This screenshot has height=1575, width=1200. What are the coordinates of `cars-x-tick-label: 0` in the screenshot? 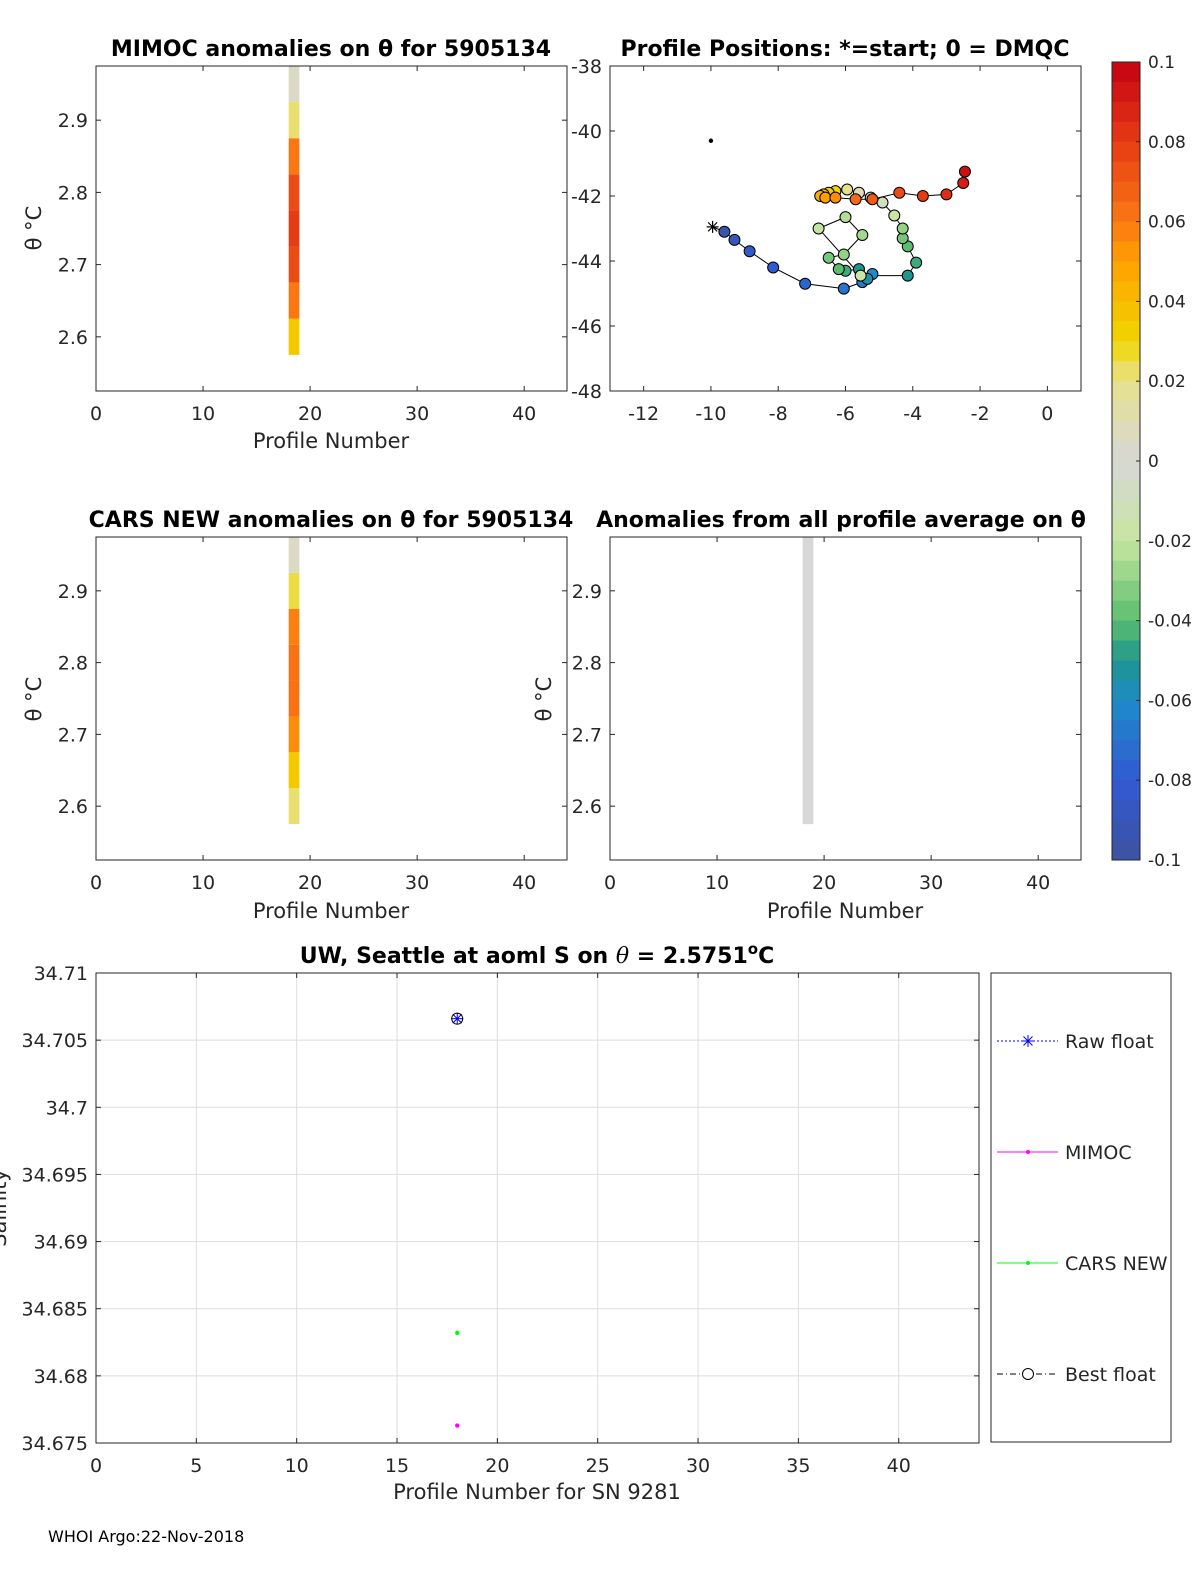 It's located at (96, 883).